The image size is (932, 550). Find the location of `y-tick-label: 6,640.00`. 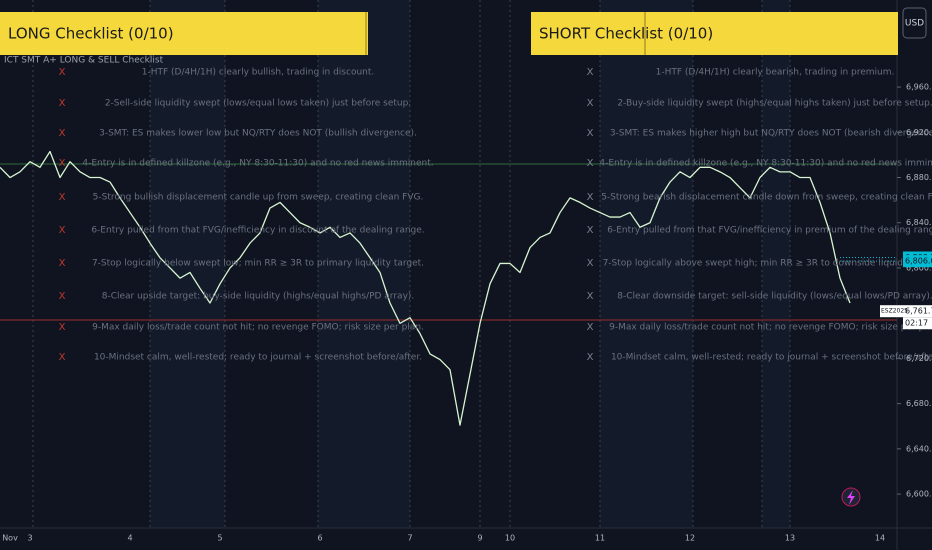

y-tick-label: 6,640.00 is located at coordinates (919, 448).